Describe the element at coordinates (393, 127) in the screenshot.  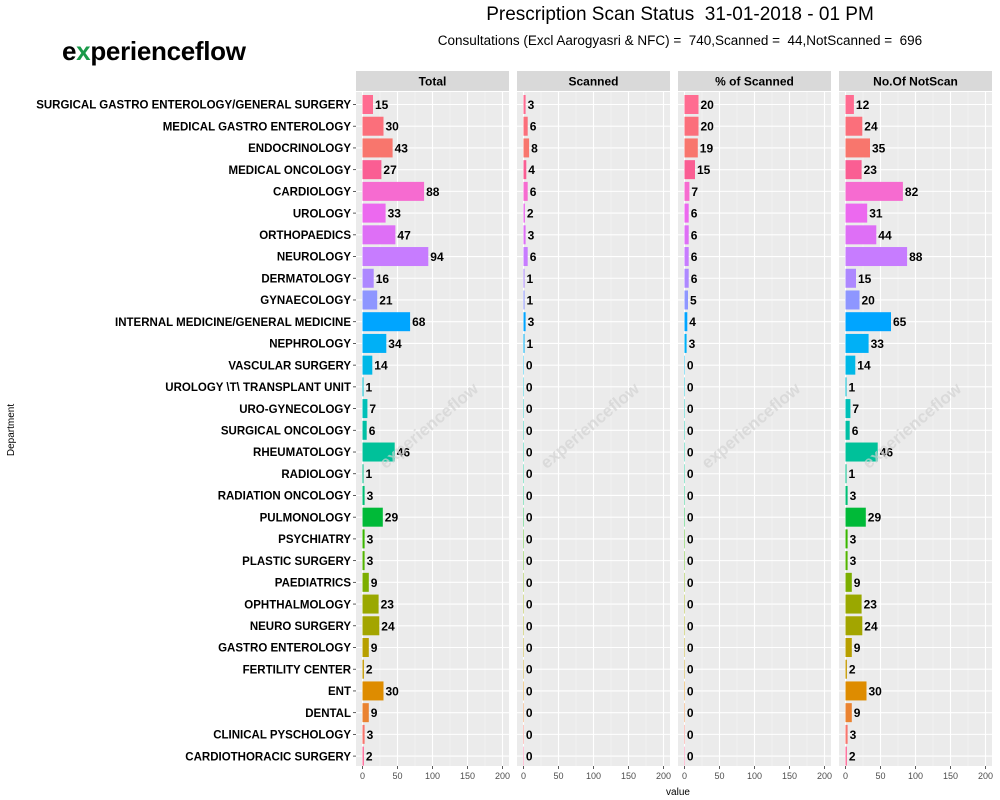
I see `data-label: 30` at that location.